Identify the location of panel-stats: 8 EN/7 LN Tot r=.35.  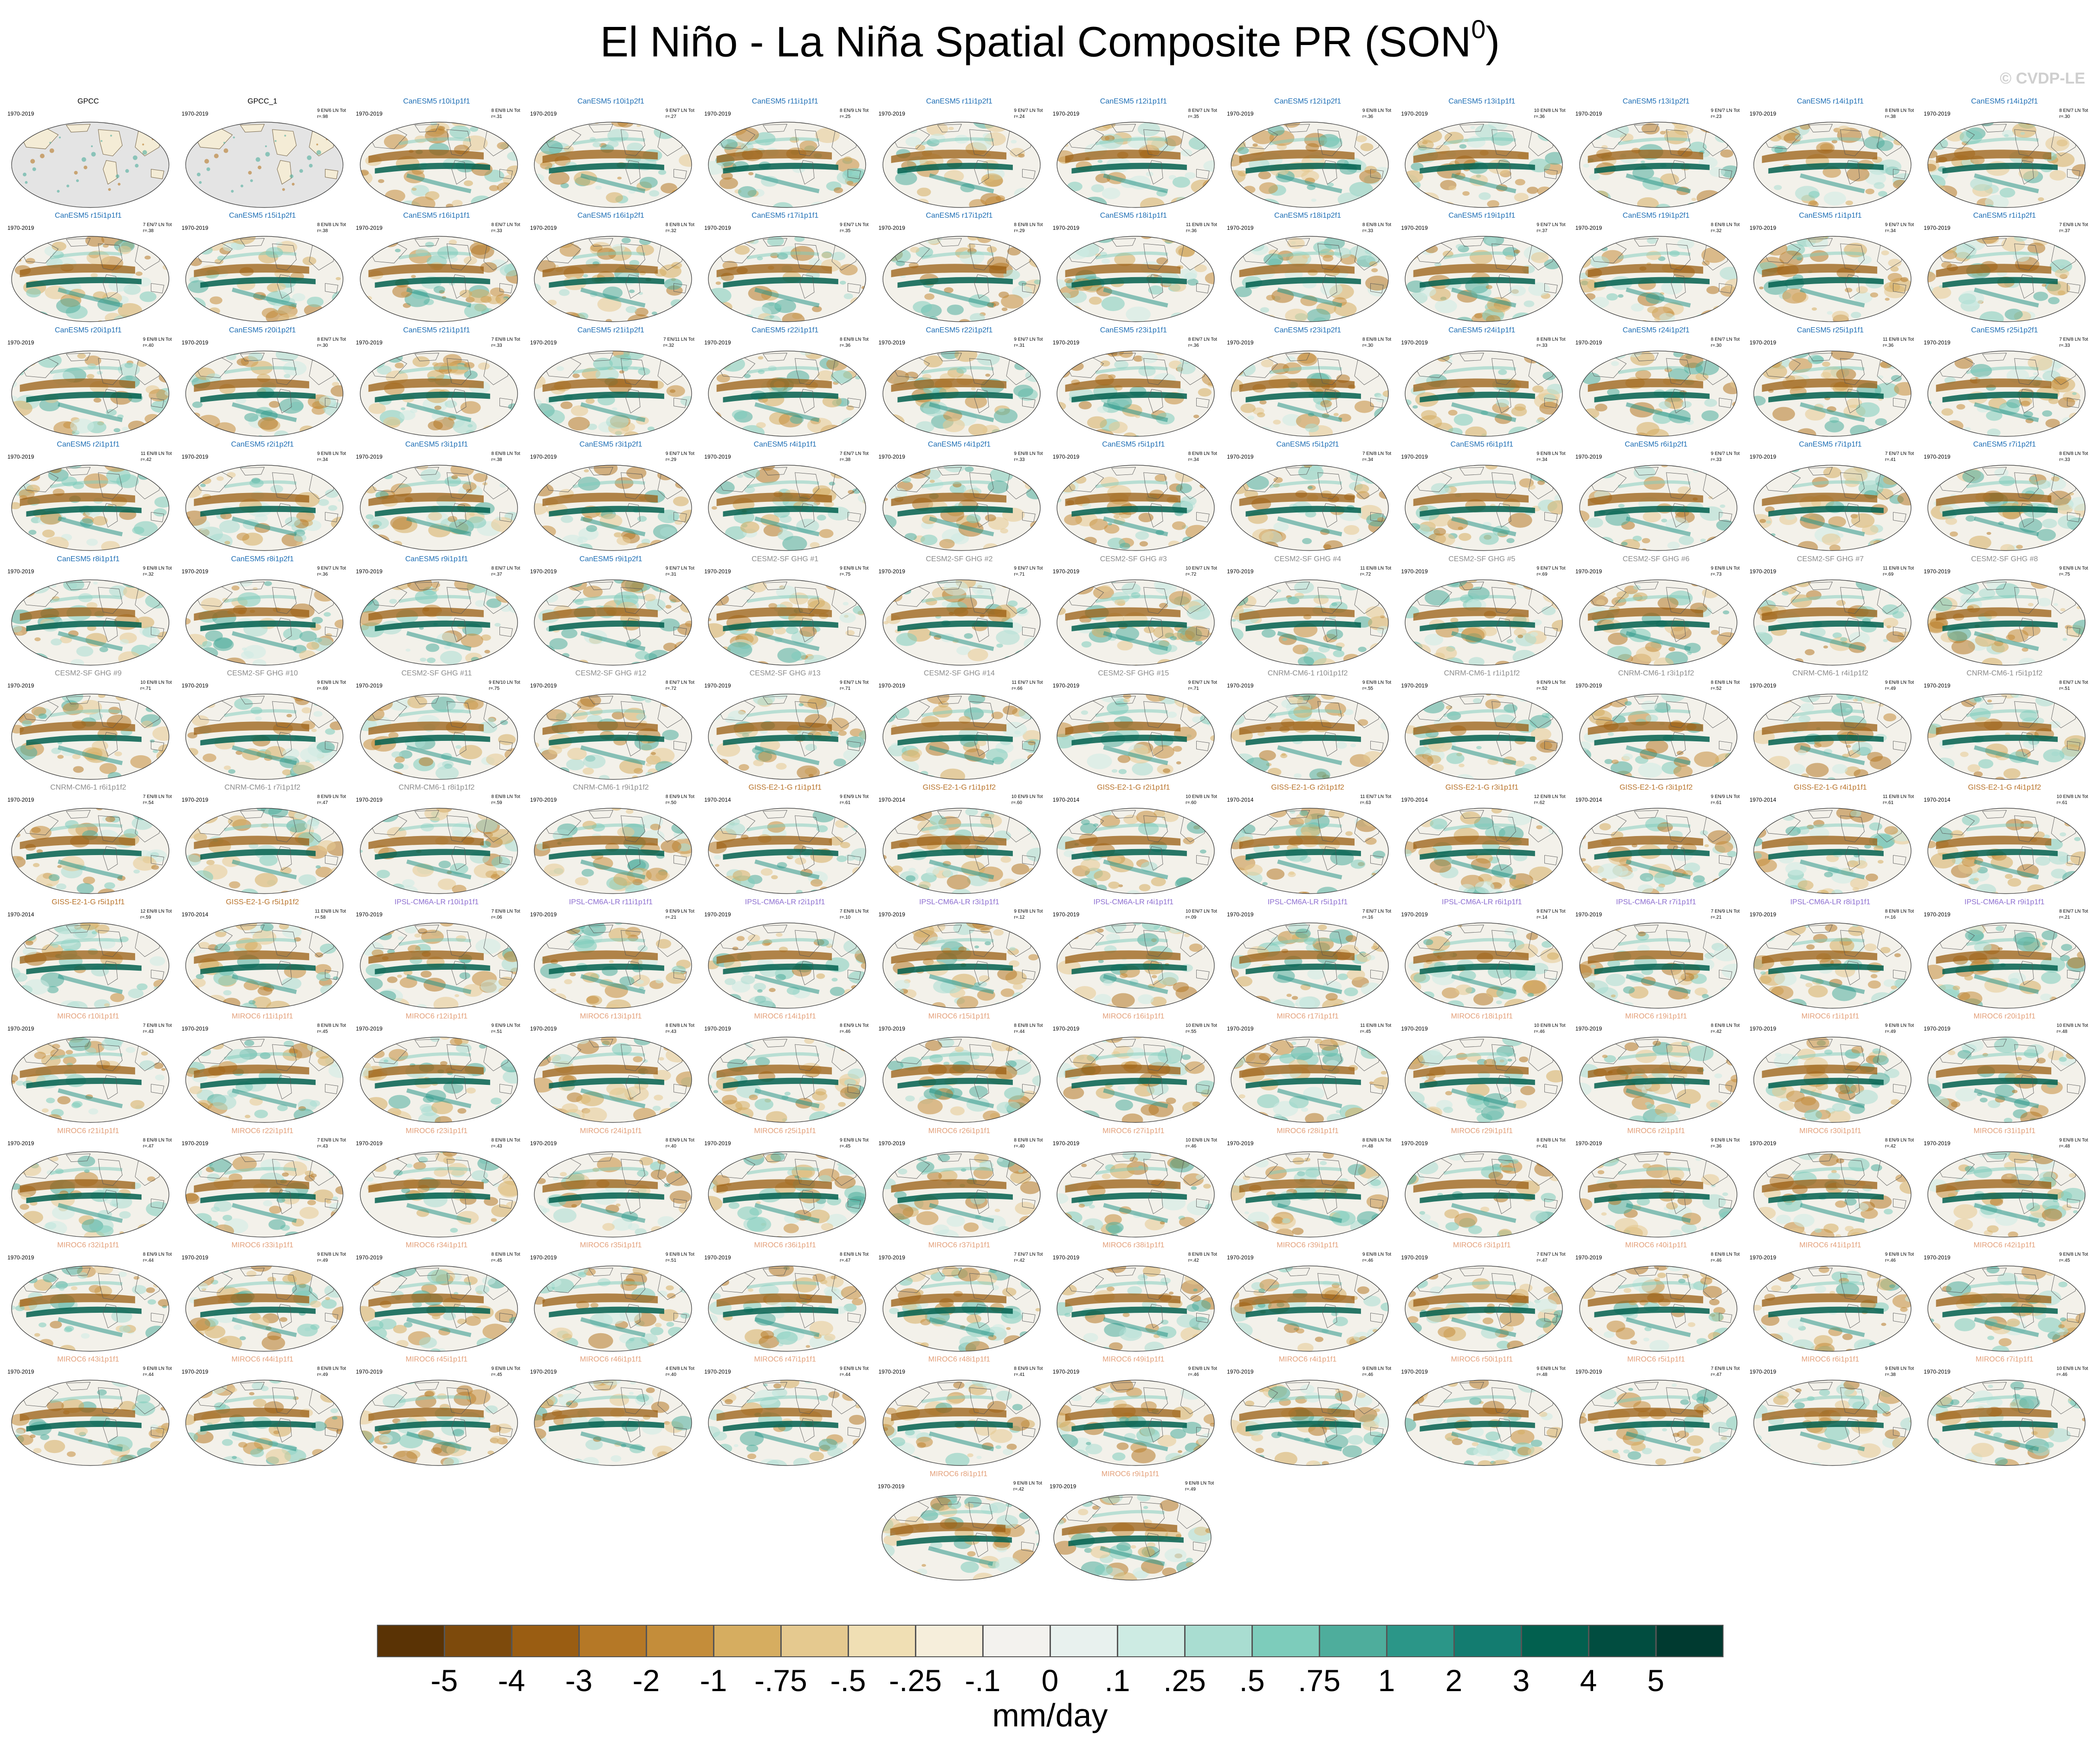
(1202, 114).